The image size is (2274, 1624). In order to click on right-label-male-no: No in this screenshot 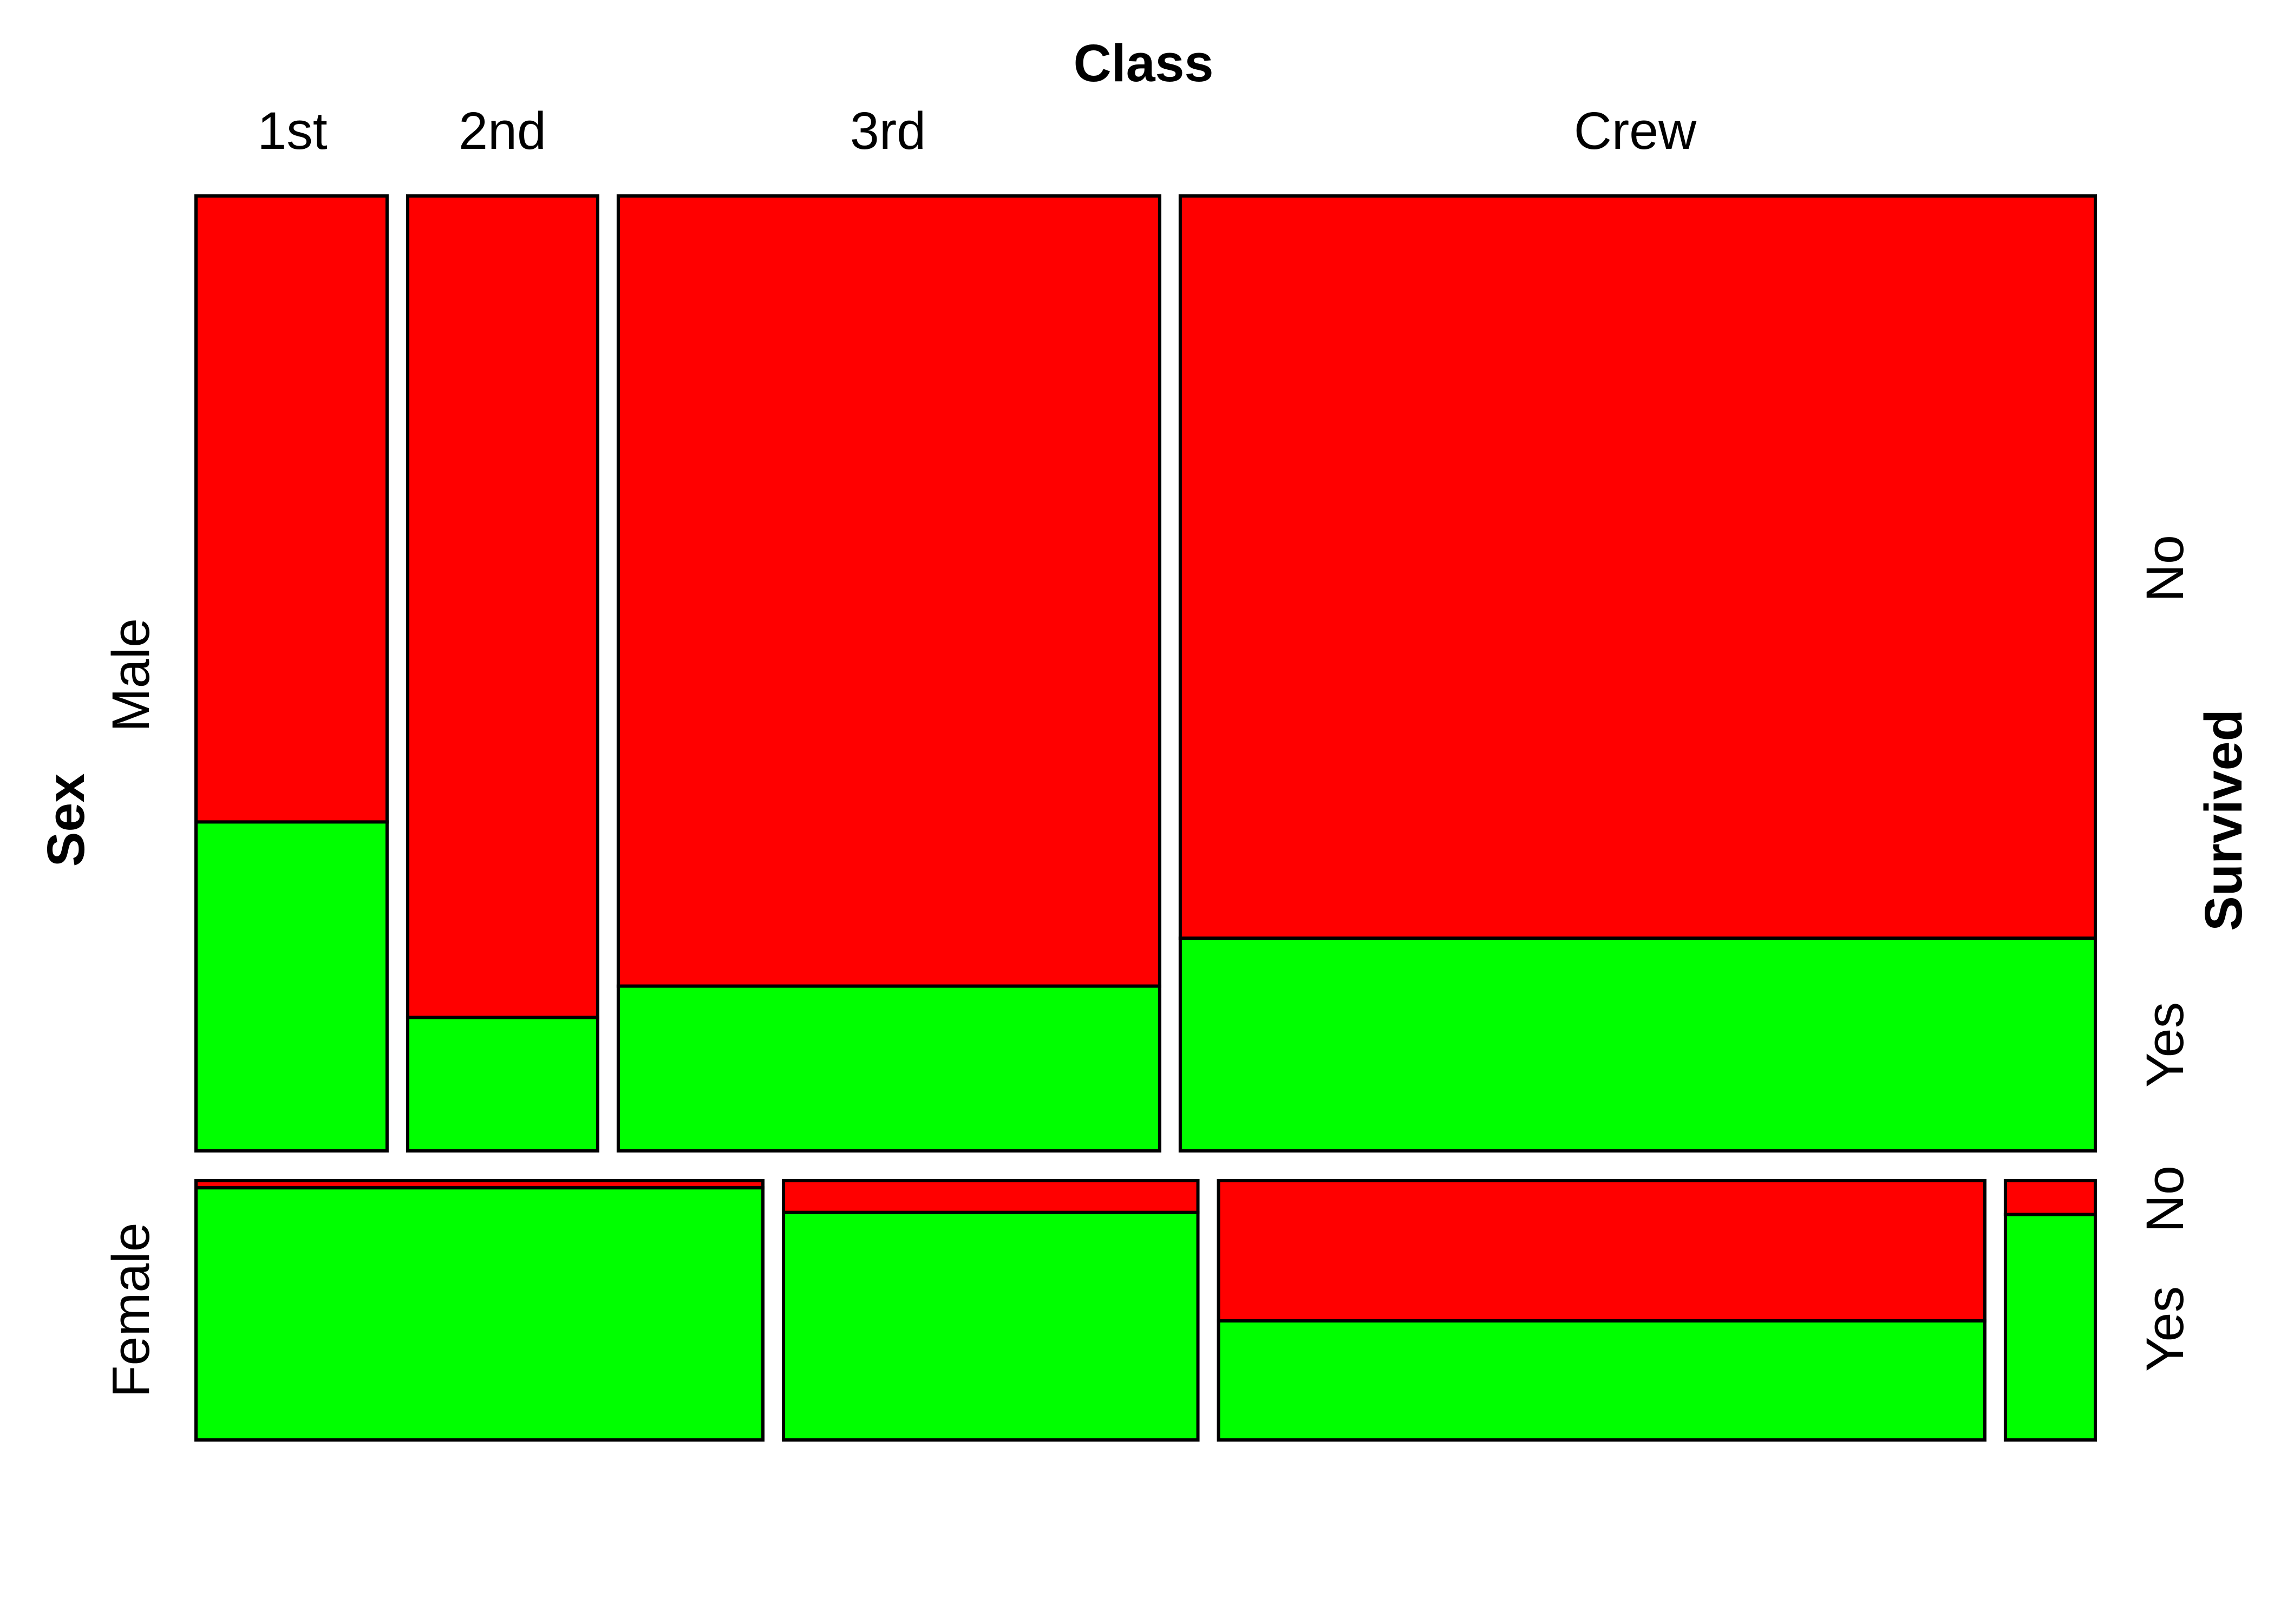, I will do `click(2164, 568)`.